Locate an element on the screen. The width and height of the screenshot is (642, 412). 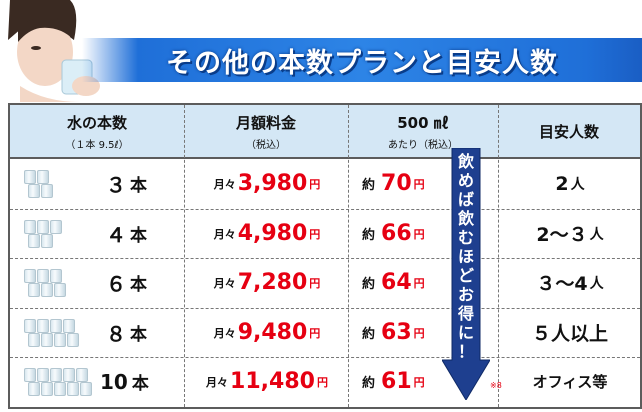
per-value: 64 is located at coordinates (396, 282).